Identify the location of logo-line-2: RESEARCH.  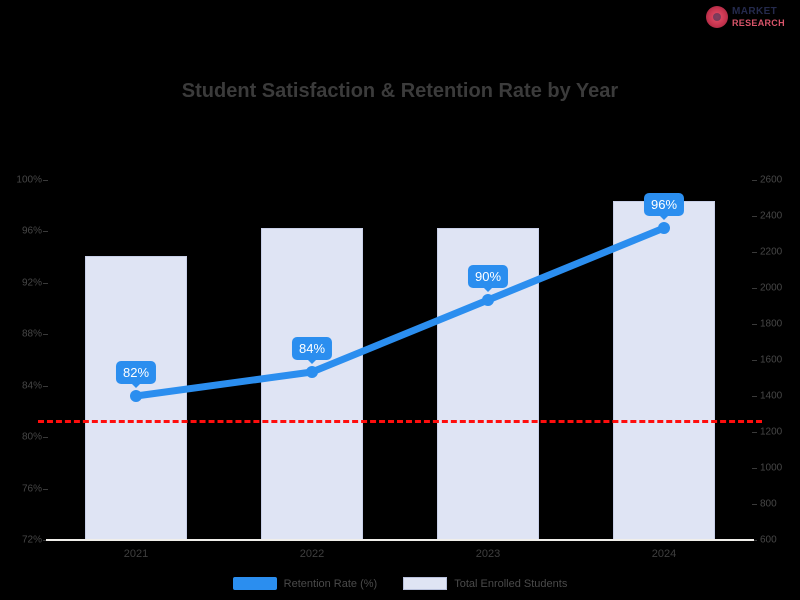
(758, 22).